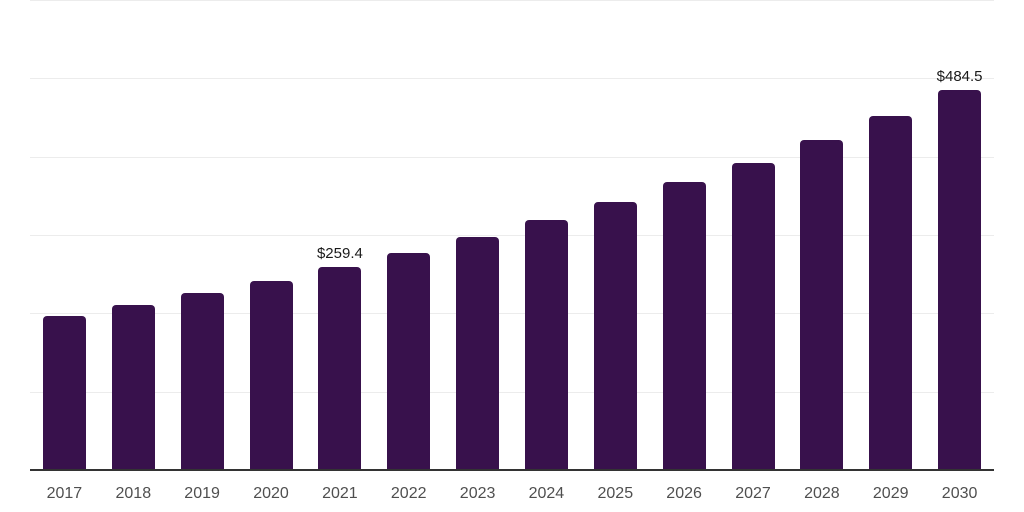  I want to click on bar-value-label-2021: $259.4, so click(339, 253).